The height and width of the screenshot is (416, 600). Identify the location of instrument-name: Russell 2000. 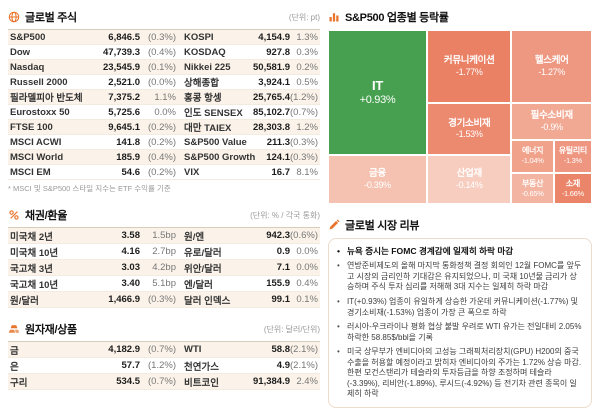
(39, 82).